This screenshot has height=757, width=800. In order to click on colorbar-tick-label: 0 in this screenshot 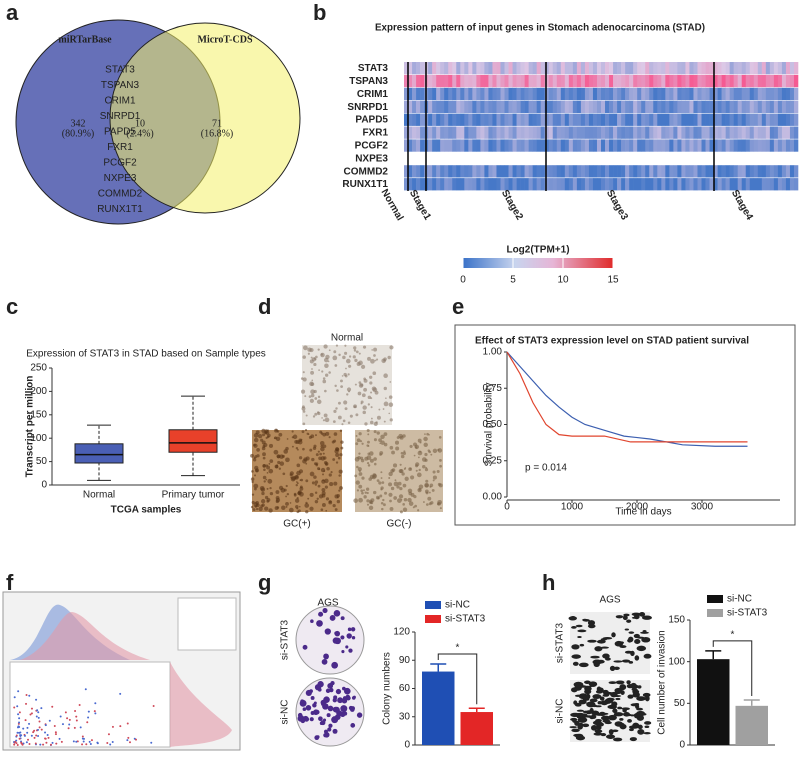, I will do `click(463, 280)`.